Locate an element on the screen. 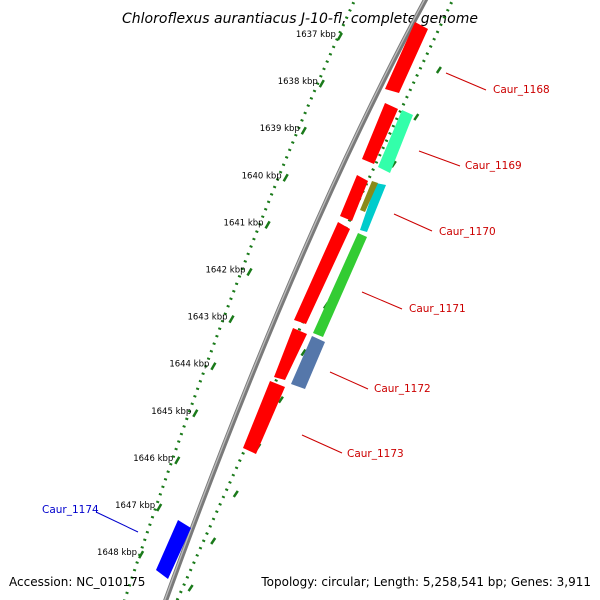  kbp-tick-label: 1641 kbp is located at coordinates (244, 223).